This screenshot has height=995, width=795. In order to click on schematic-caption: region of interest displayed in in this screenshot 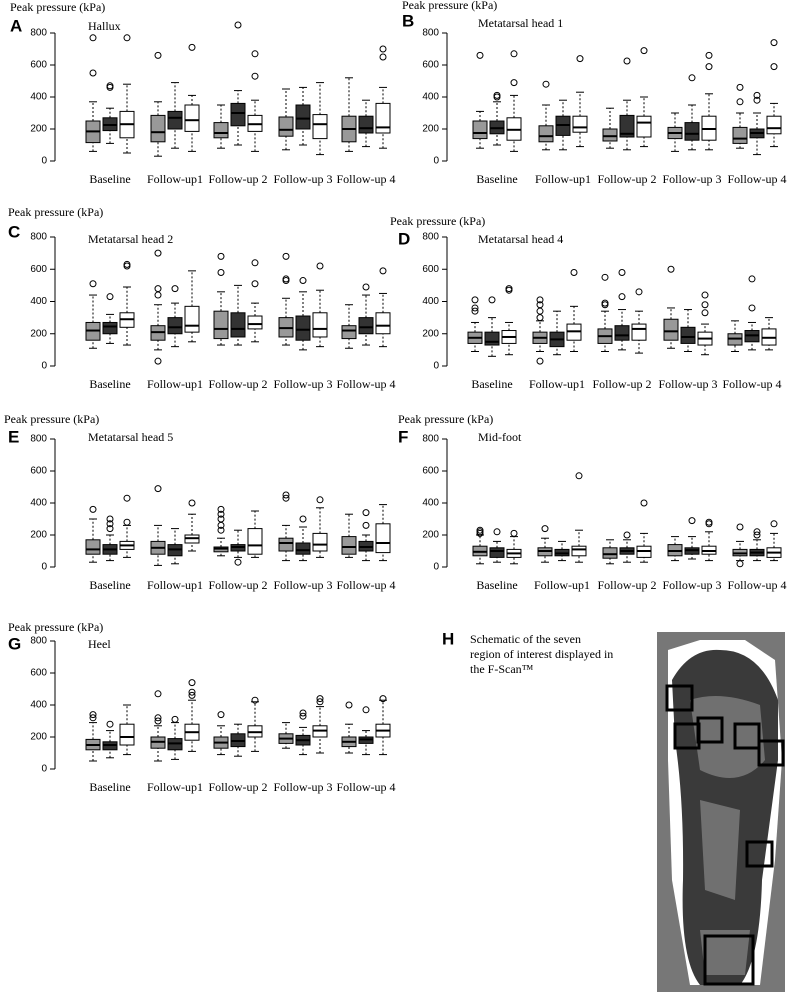, I will do `click(541, 654)`.